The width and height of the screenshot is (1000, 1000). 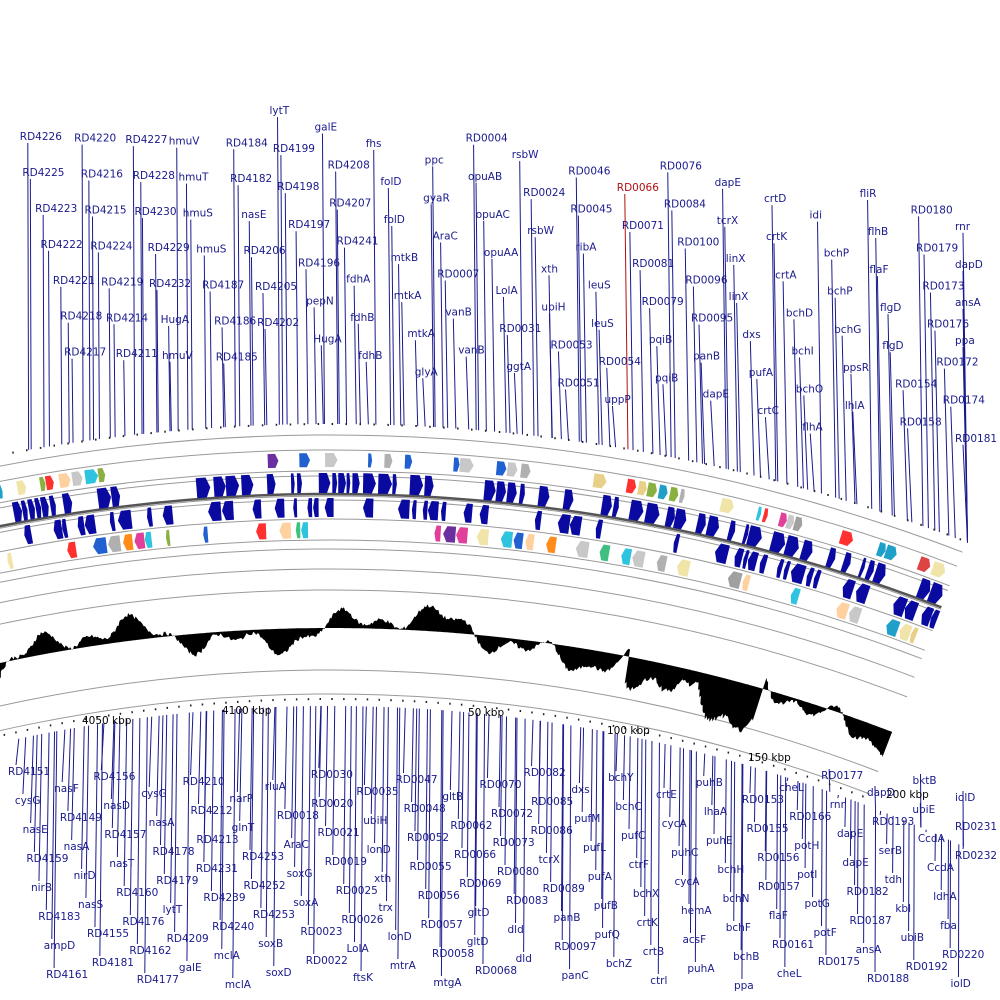 What do you see at coordinates (178, 356) in the screenshot?
I see `gene-label: hmuV` at bounding box center [178, 356].